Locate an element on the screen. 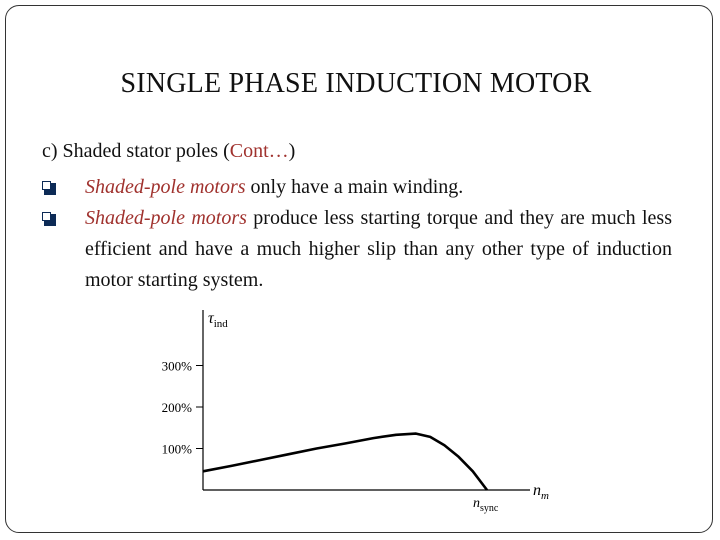 The image size is (720, 540). y-tick-label: 300% is located at coordinates (177, 366).